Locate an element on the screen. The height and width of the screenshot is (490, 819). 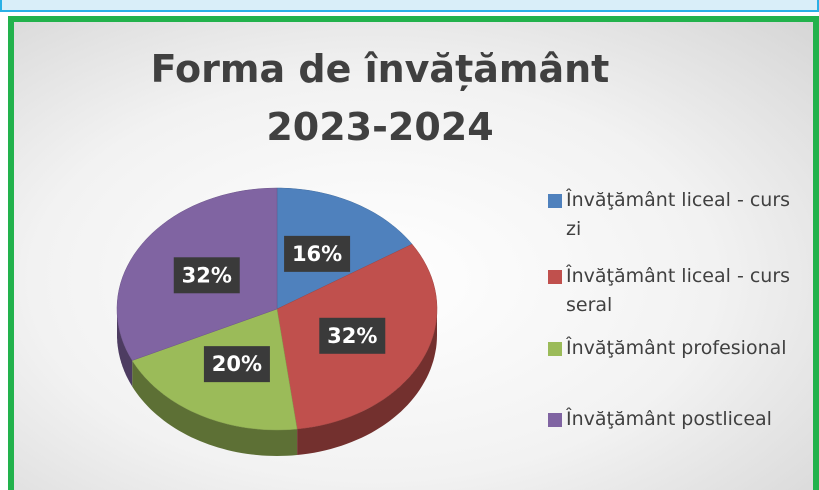
data-label: 20% is located at coordinates (237, 364).